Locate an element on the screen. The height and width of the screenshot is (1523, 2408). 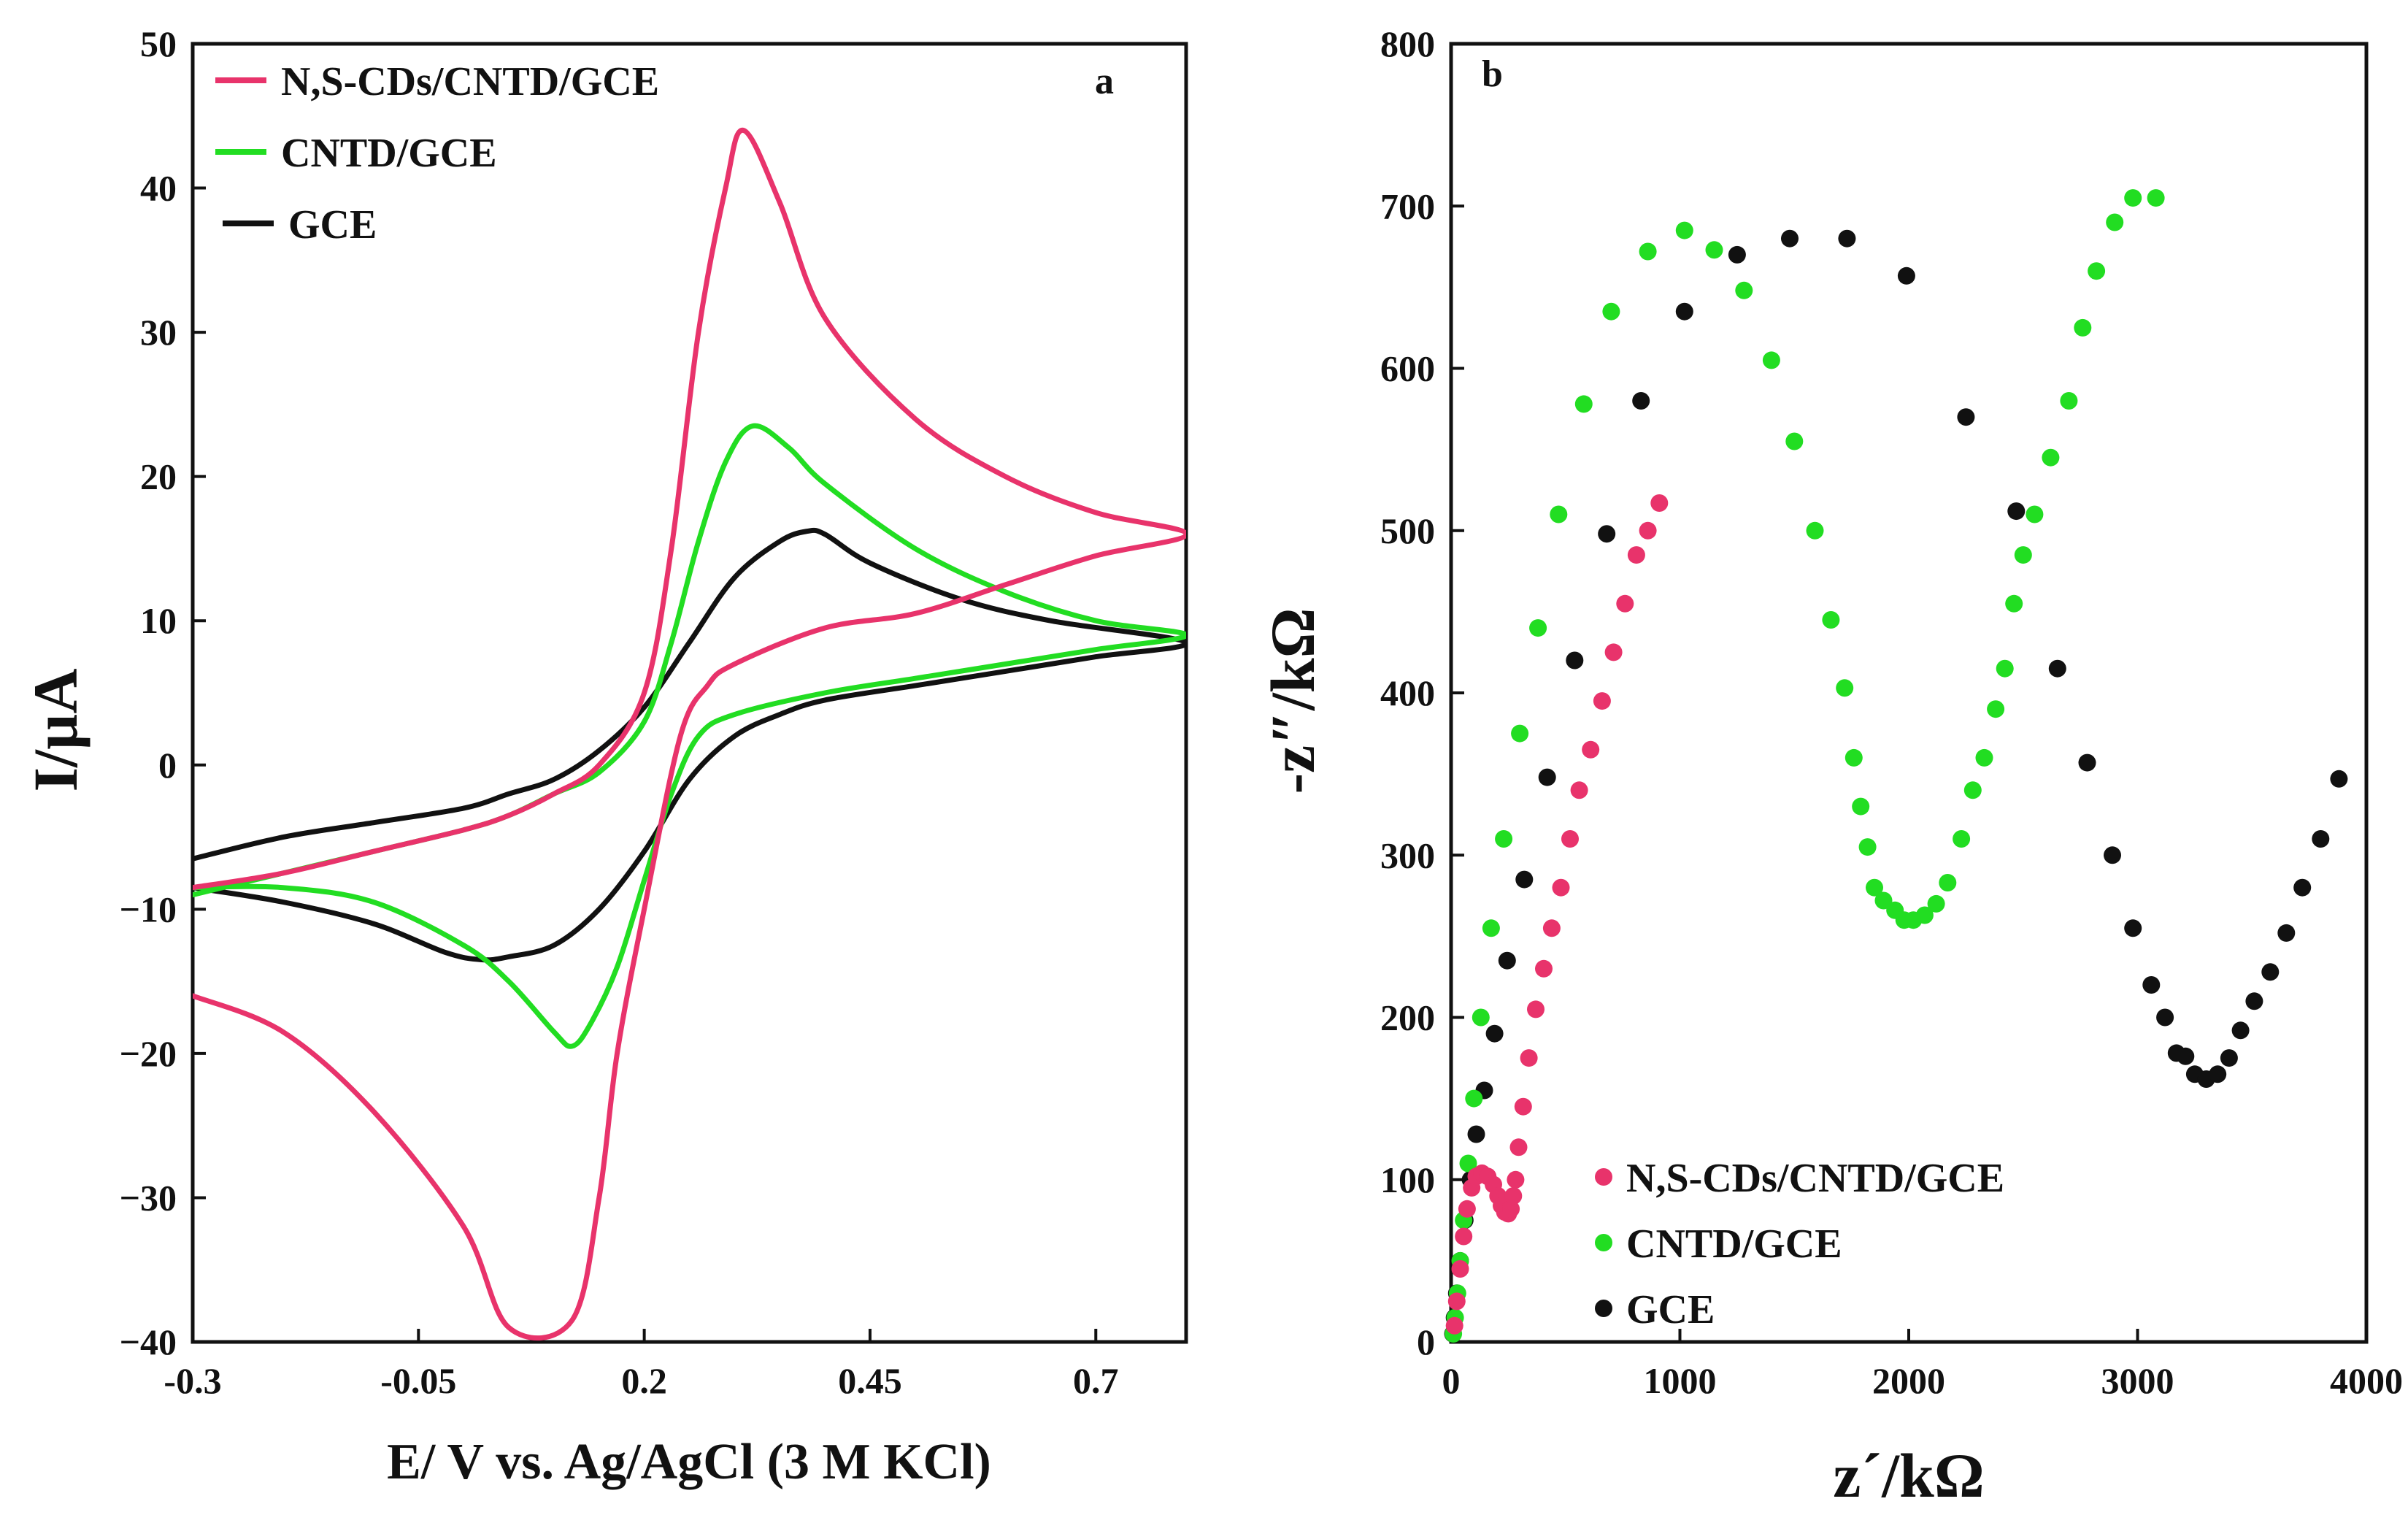
panel-b-y-tick-label: 300 is located at coordinates (1407, 855).